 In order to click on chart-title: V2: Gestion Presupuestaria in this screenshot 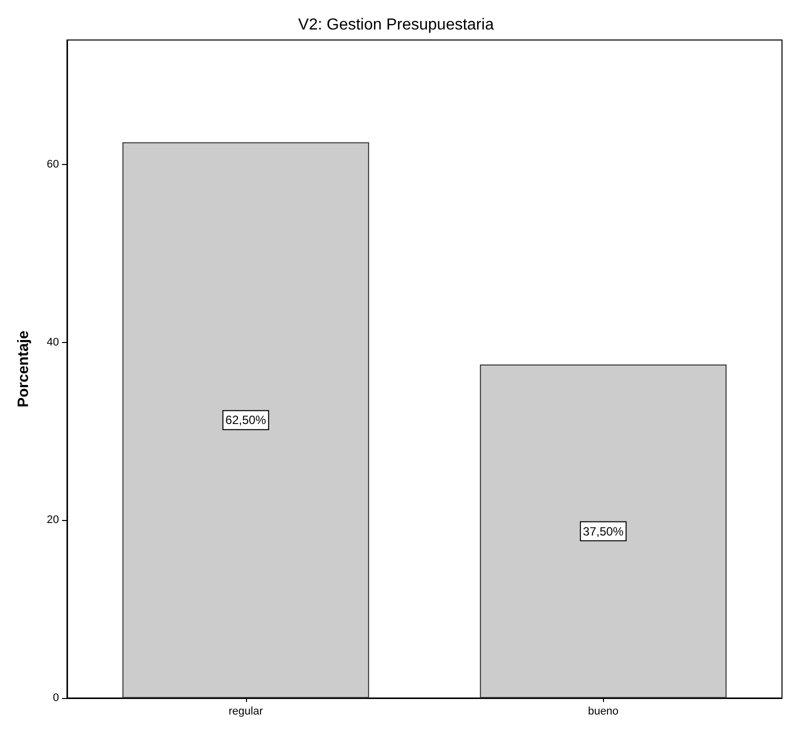, I will do `click(396, 25)`.